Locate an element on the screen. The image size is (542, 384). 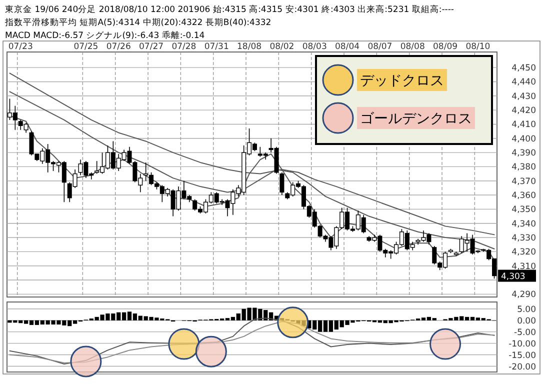
x-tick-label: 07/25 is located at coordinates (86, 47).